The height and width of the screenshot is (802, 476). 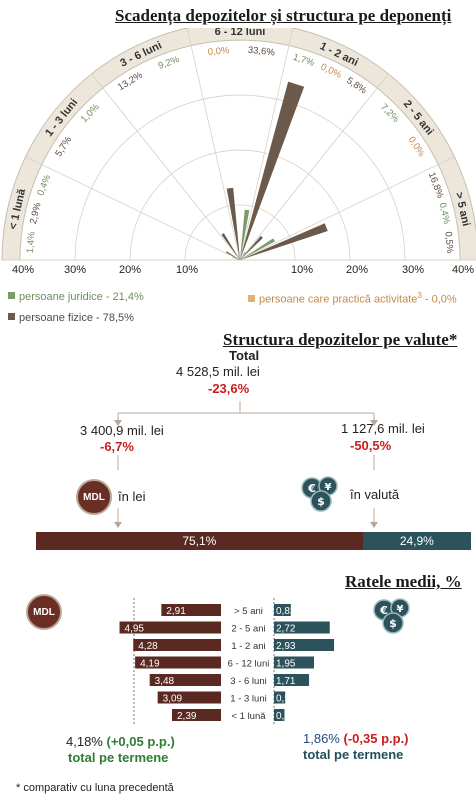 What do you see at coordinates (117, 446) in the screenshot?
I see `lei-change: -6,7%` at bounding box center [117, 446].